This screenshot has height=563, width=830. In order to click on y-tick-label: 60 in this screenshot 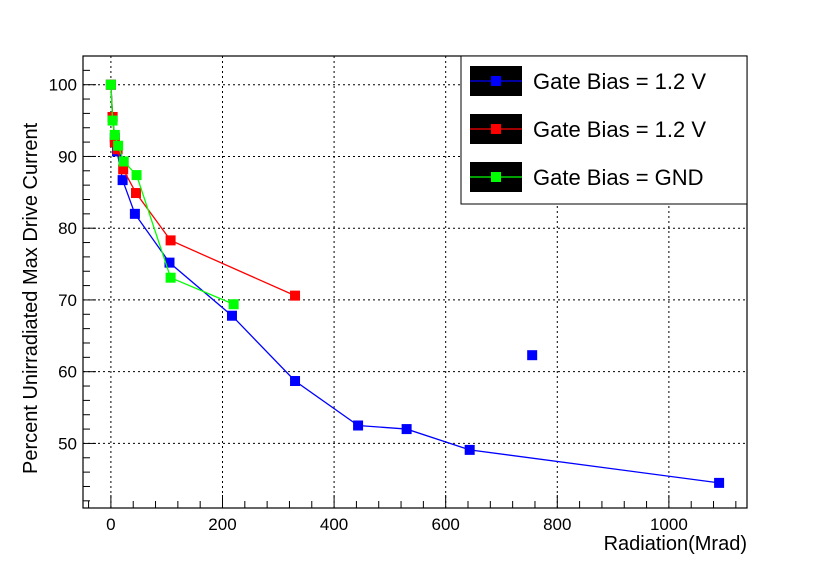, I will do `click(67, 372)`.